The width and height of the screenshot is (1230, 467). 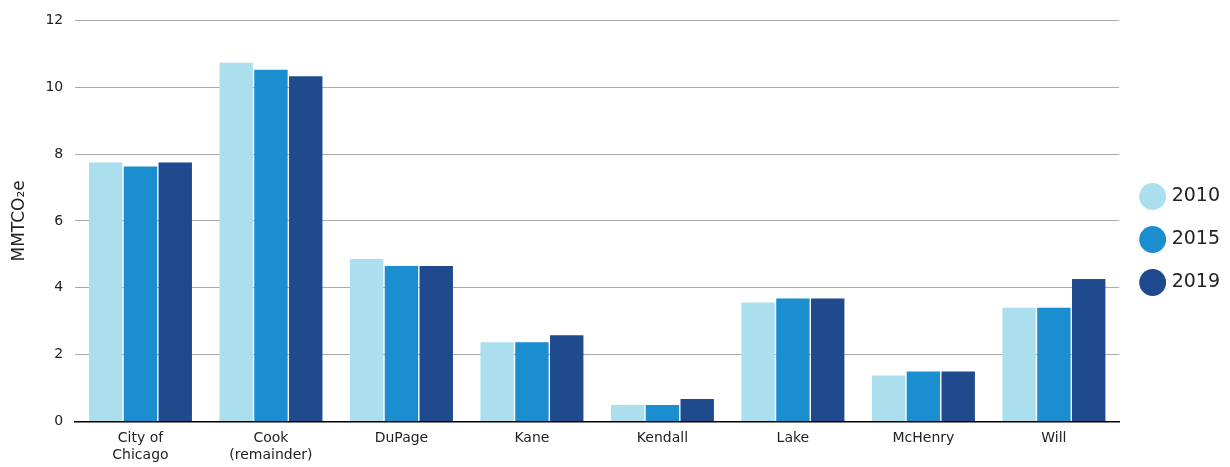 I want to click on x-tick-label: McHenry, so click(x=923, y=437).